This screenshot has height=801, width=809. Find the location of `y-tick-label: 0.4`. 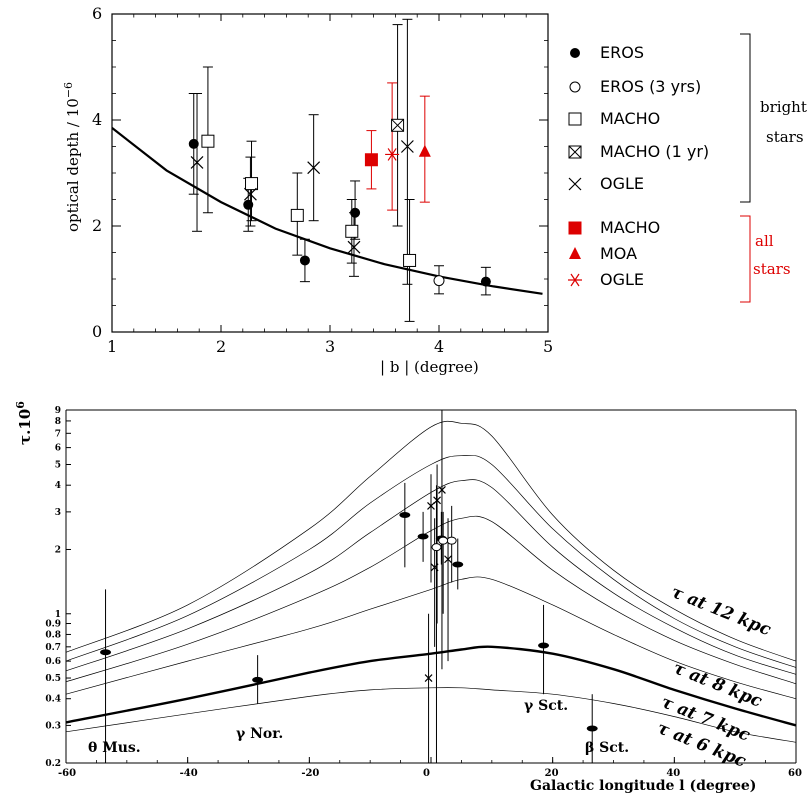

y-tick-label: 0.4 is located at coordinates (53, 700).